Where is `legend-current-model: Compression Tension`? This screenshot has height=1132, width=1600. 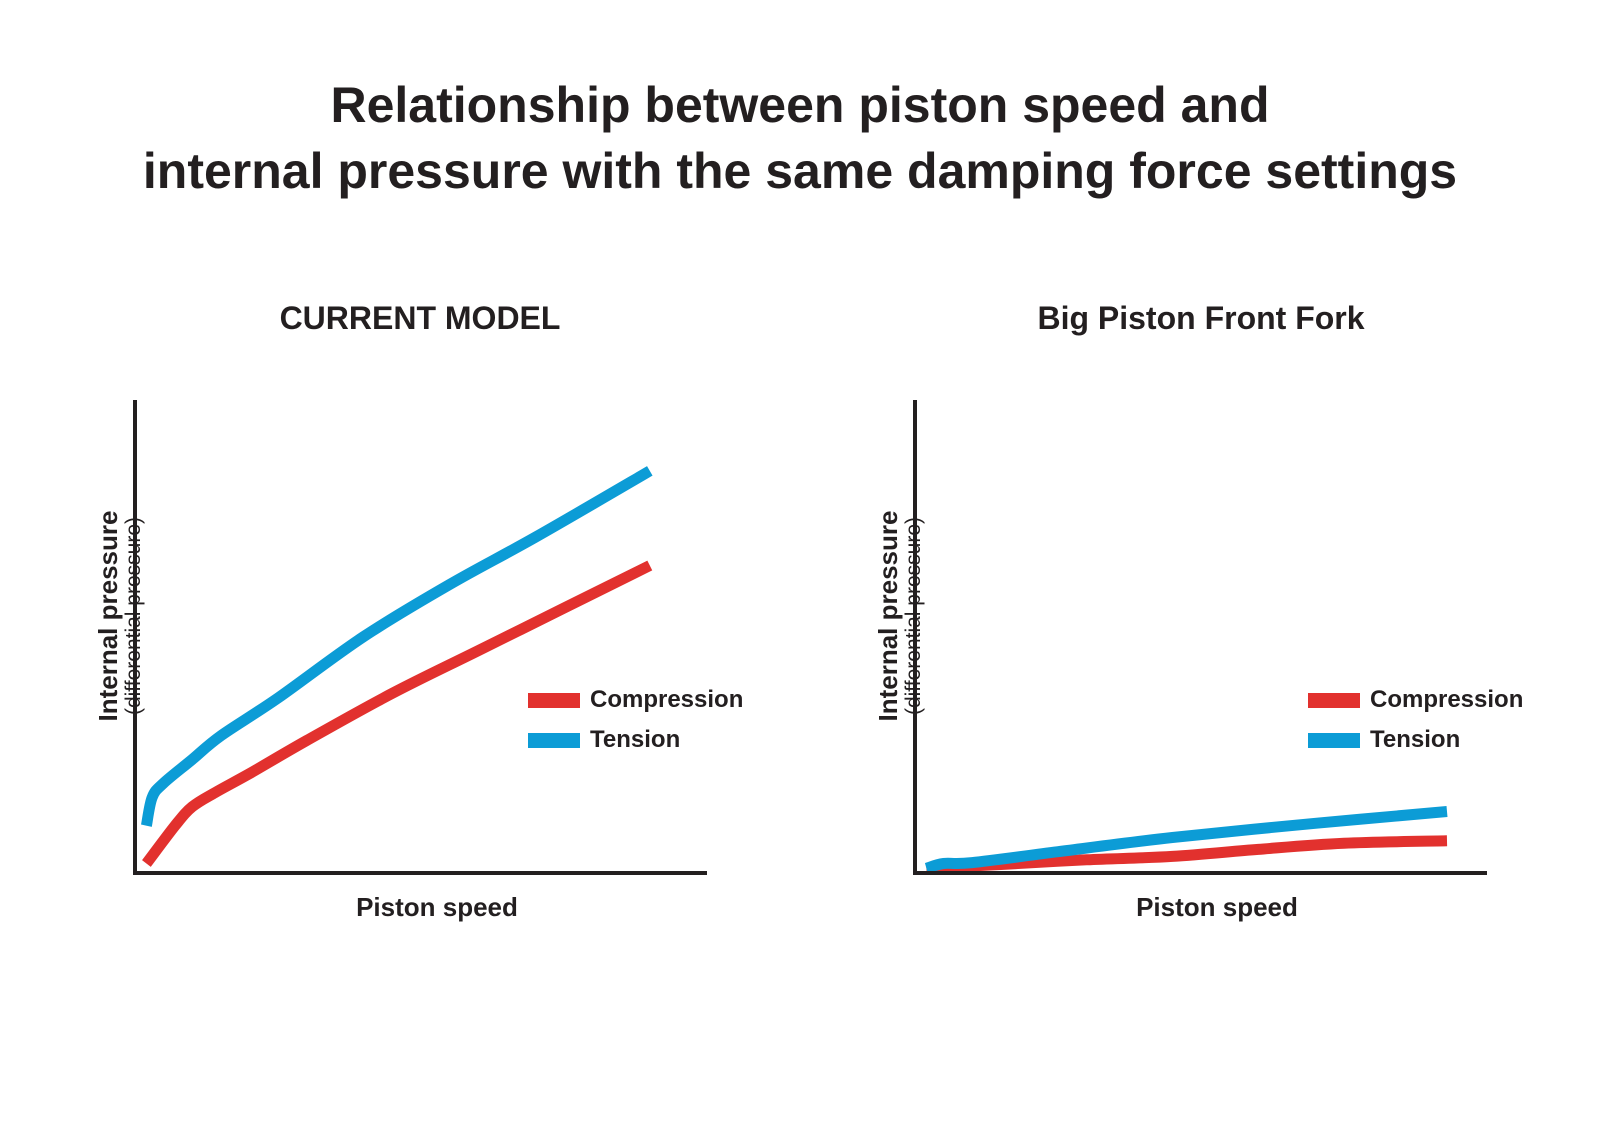 legend-current-model: Compression Tension is located at coordinates (635, 720).